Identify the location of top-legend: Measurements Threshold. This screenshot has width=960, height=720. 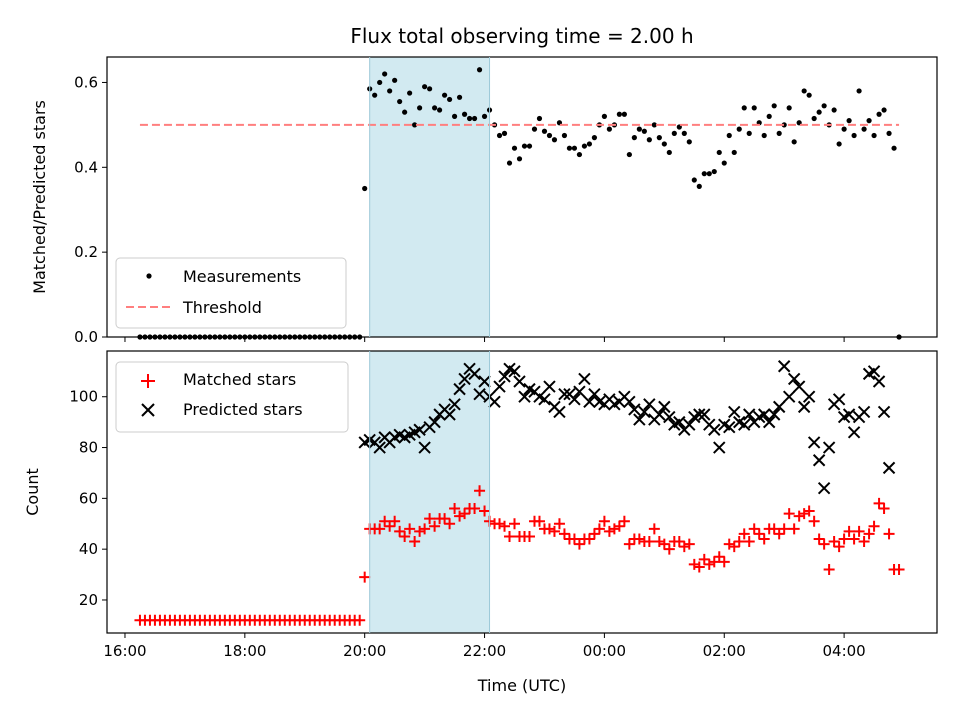
(231, 293).